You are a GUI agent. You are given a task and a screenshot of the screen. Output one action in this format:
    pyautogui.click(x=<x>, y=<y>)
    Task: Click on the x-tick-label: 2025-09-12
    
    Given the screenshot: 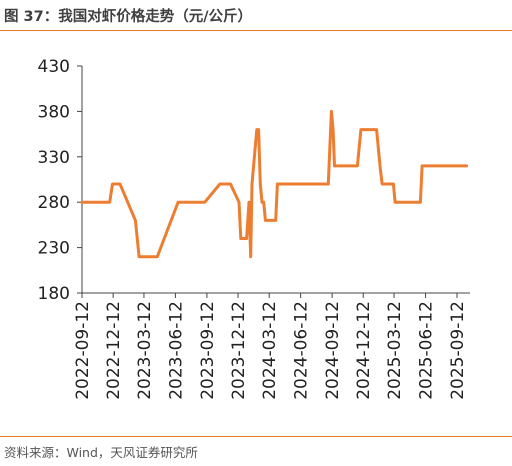 What is the action you would take?
    pyautogui.click(x=458, y=350)
    